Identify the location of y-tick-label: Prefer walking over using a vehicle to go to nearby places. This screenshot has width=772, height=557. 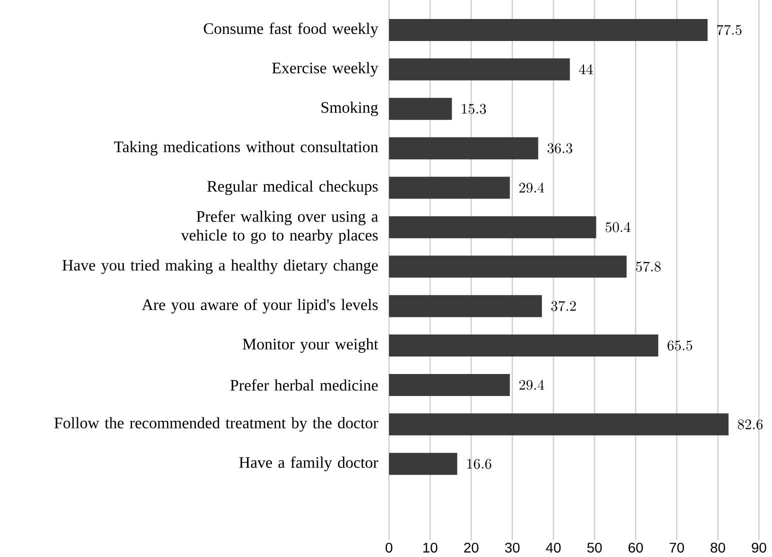
(279, 227).